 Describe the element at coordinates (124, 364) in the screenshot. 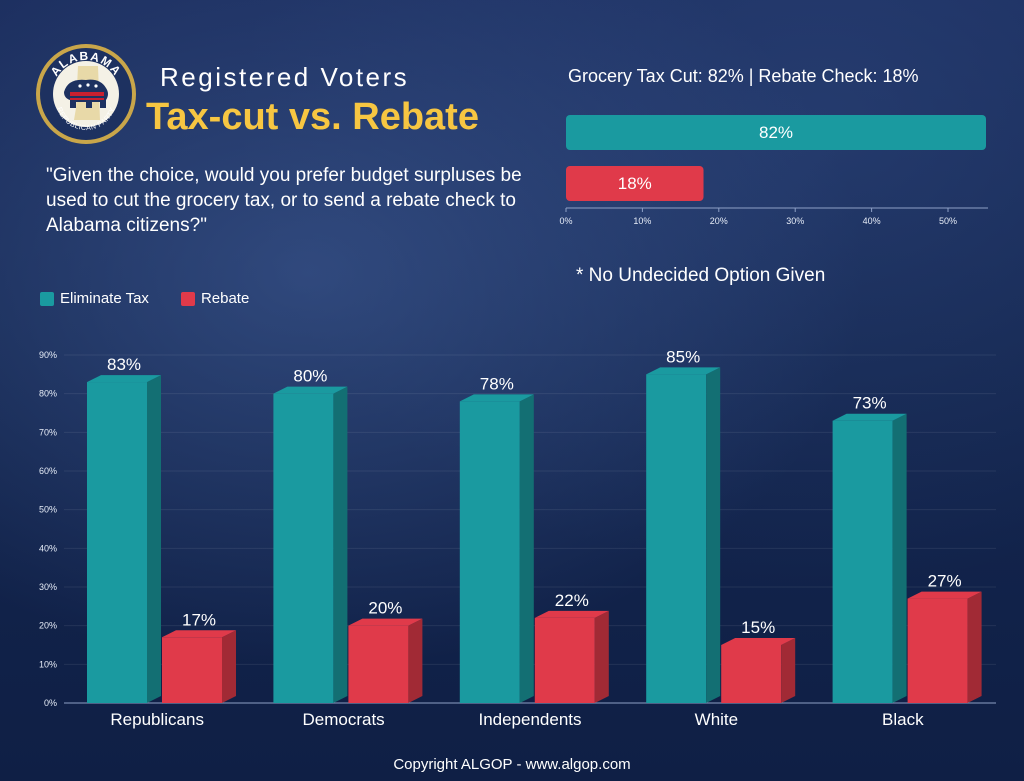

I see `bar-data-label: 83%` at that location.